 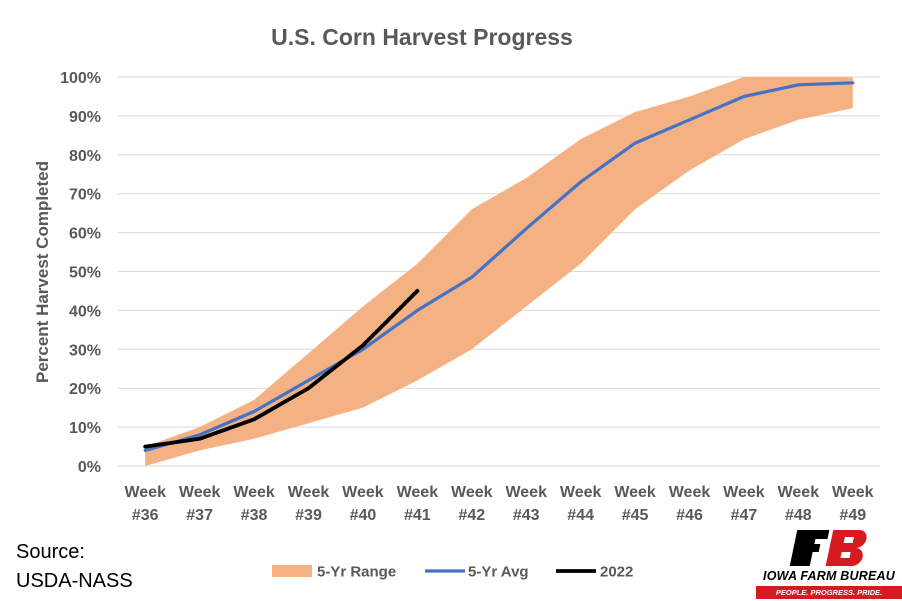 I want to click on y-tick-label: 10%, so click(x=85, y=428).